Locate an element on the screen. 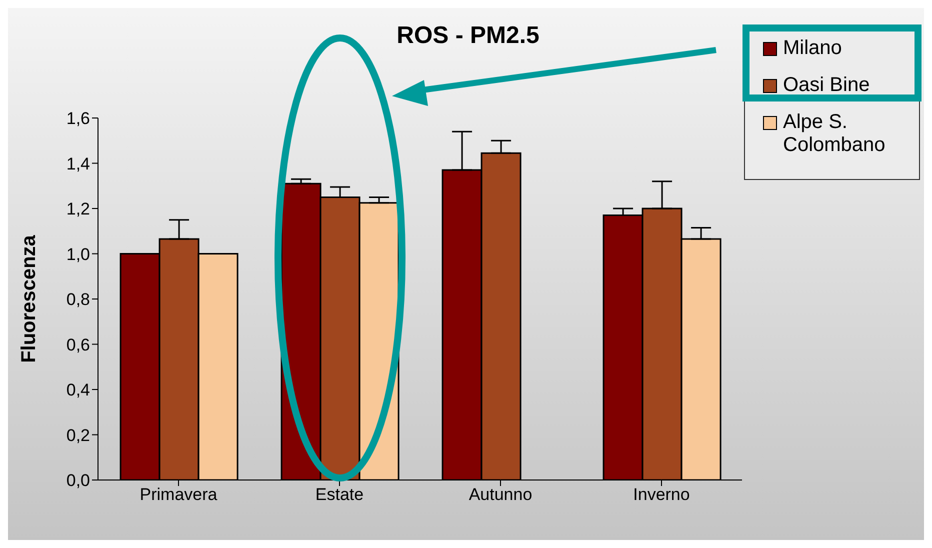 Image resolution: width=932 pixels, height=548 pixels. y-tick-label: 0,4 is located at coordinates (78, 390).